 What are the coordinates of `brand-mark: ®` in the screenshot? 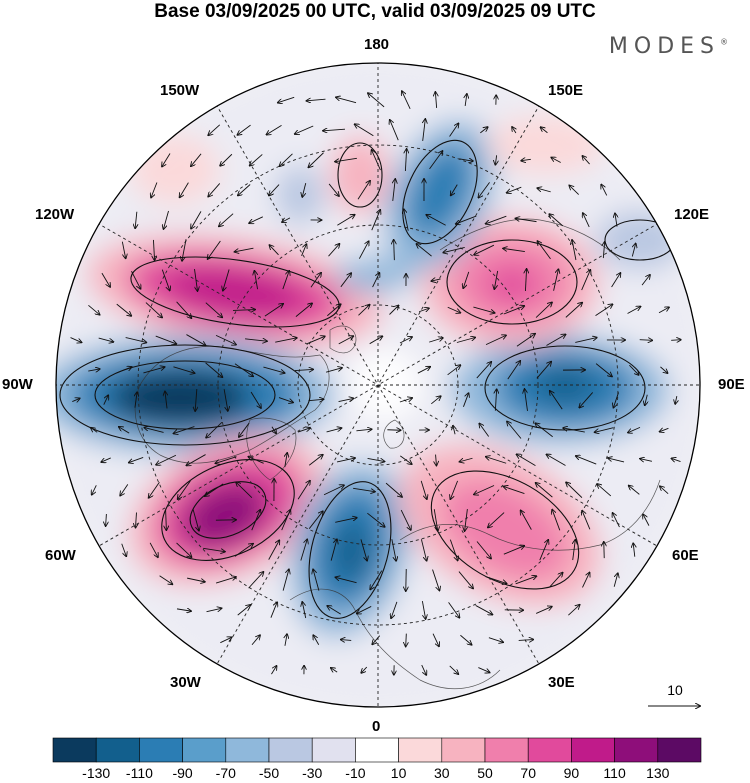 It's located at (724, 42).